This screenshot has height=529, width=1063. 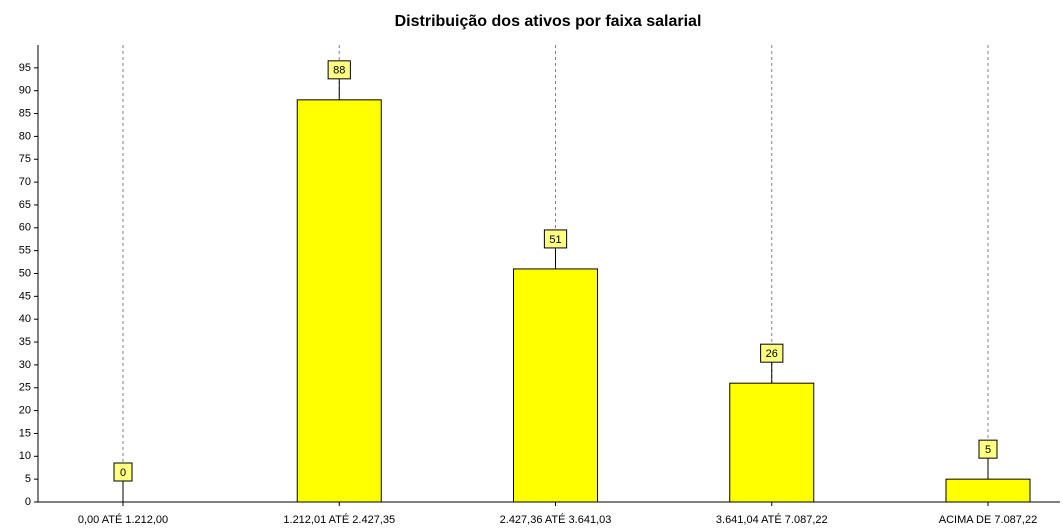 What do you see at coordinates (25, 182) in the screenshot?
I see `y-tick-label: 70` at bounding box center [25, 182].